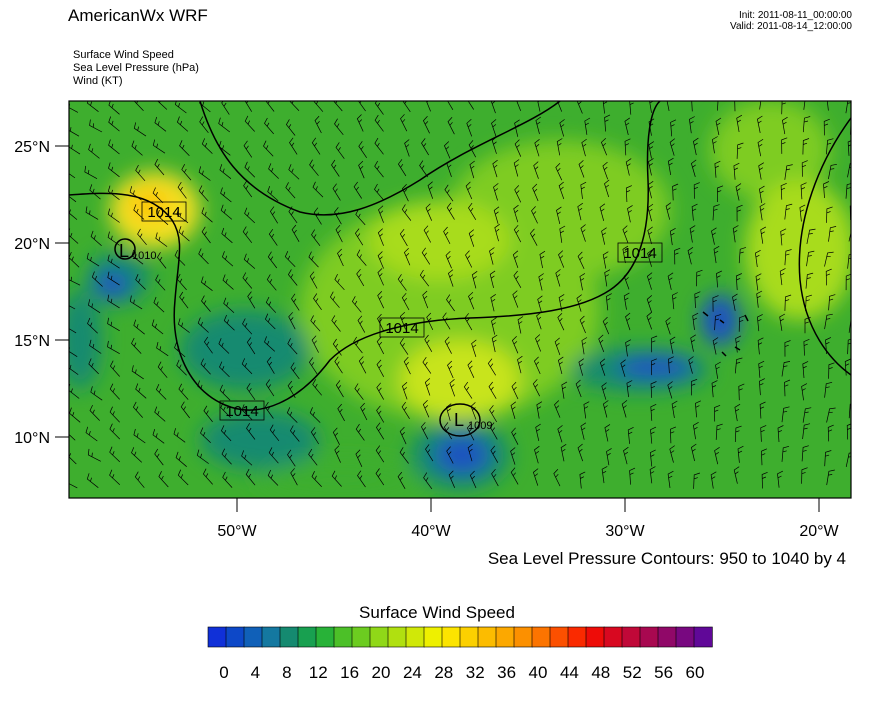 This screenshot has width=874, height=711. Describe the element at coordinates (163, 212) in the screenshot. I see `isobar-label: 1014` at that location.